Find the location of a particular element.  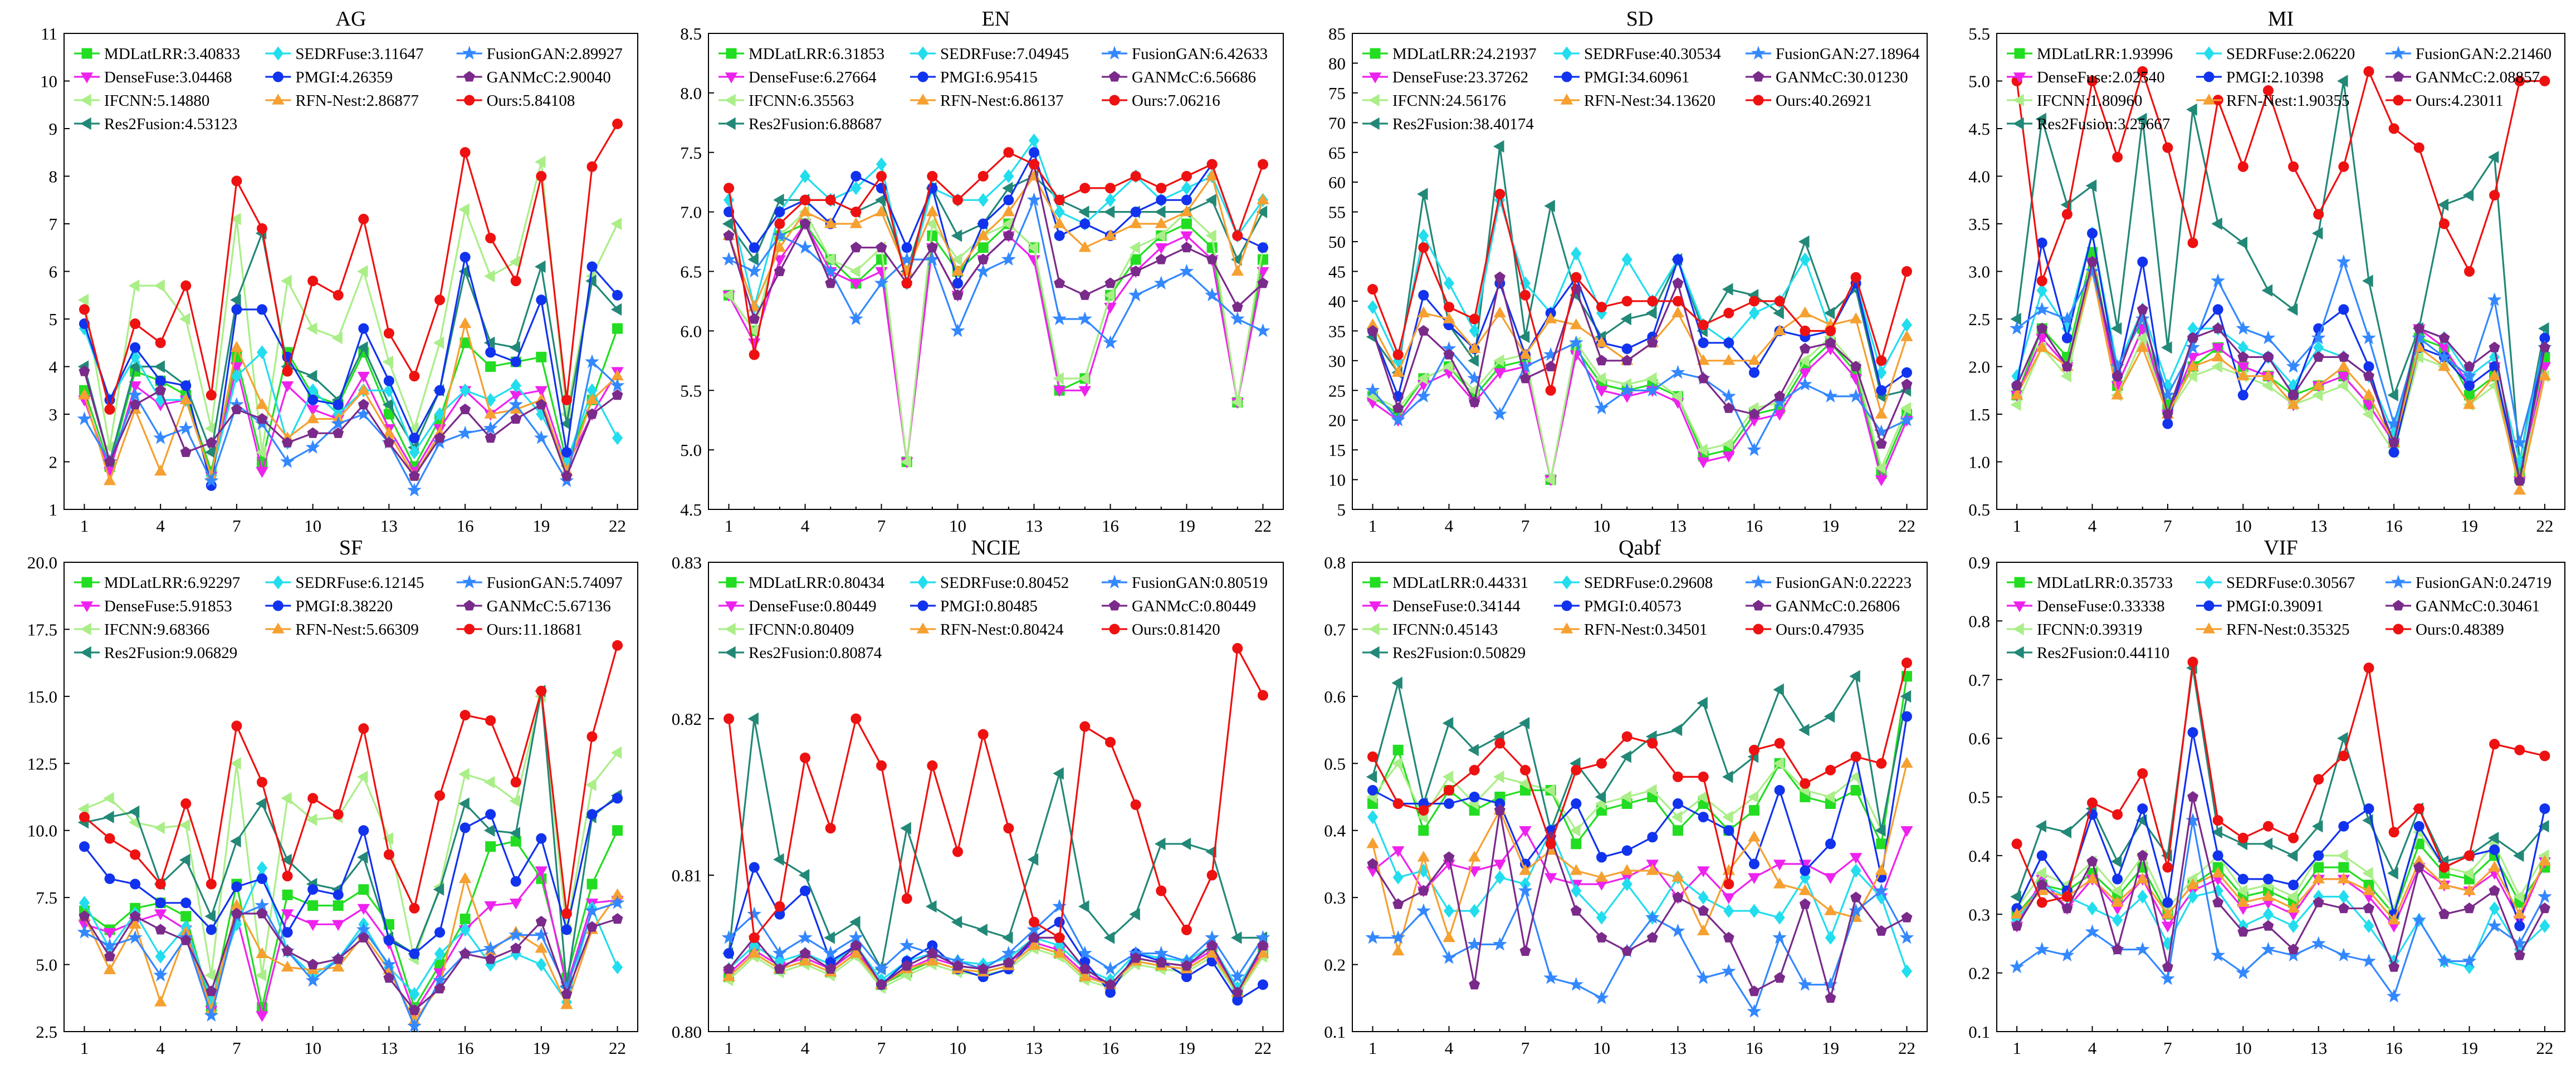

series-densefuse is located at coordinates (995, 344).